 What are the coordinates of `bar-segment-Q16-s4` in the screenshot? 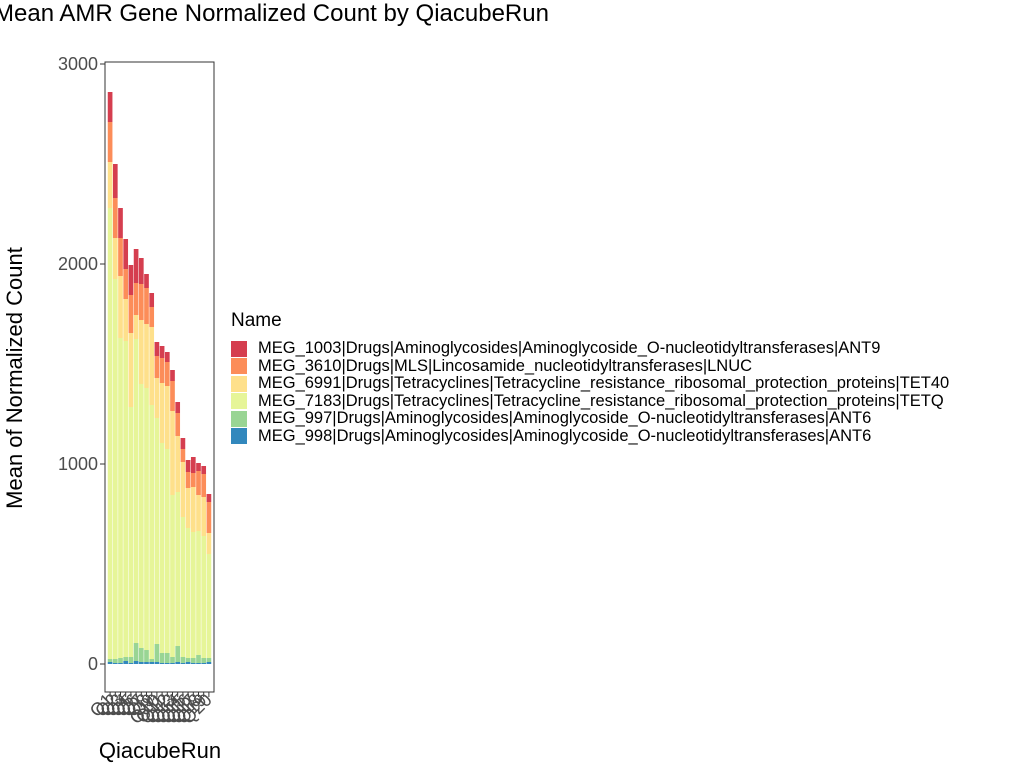 It's located at (188, 480).